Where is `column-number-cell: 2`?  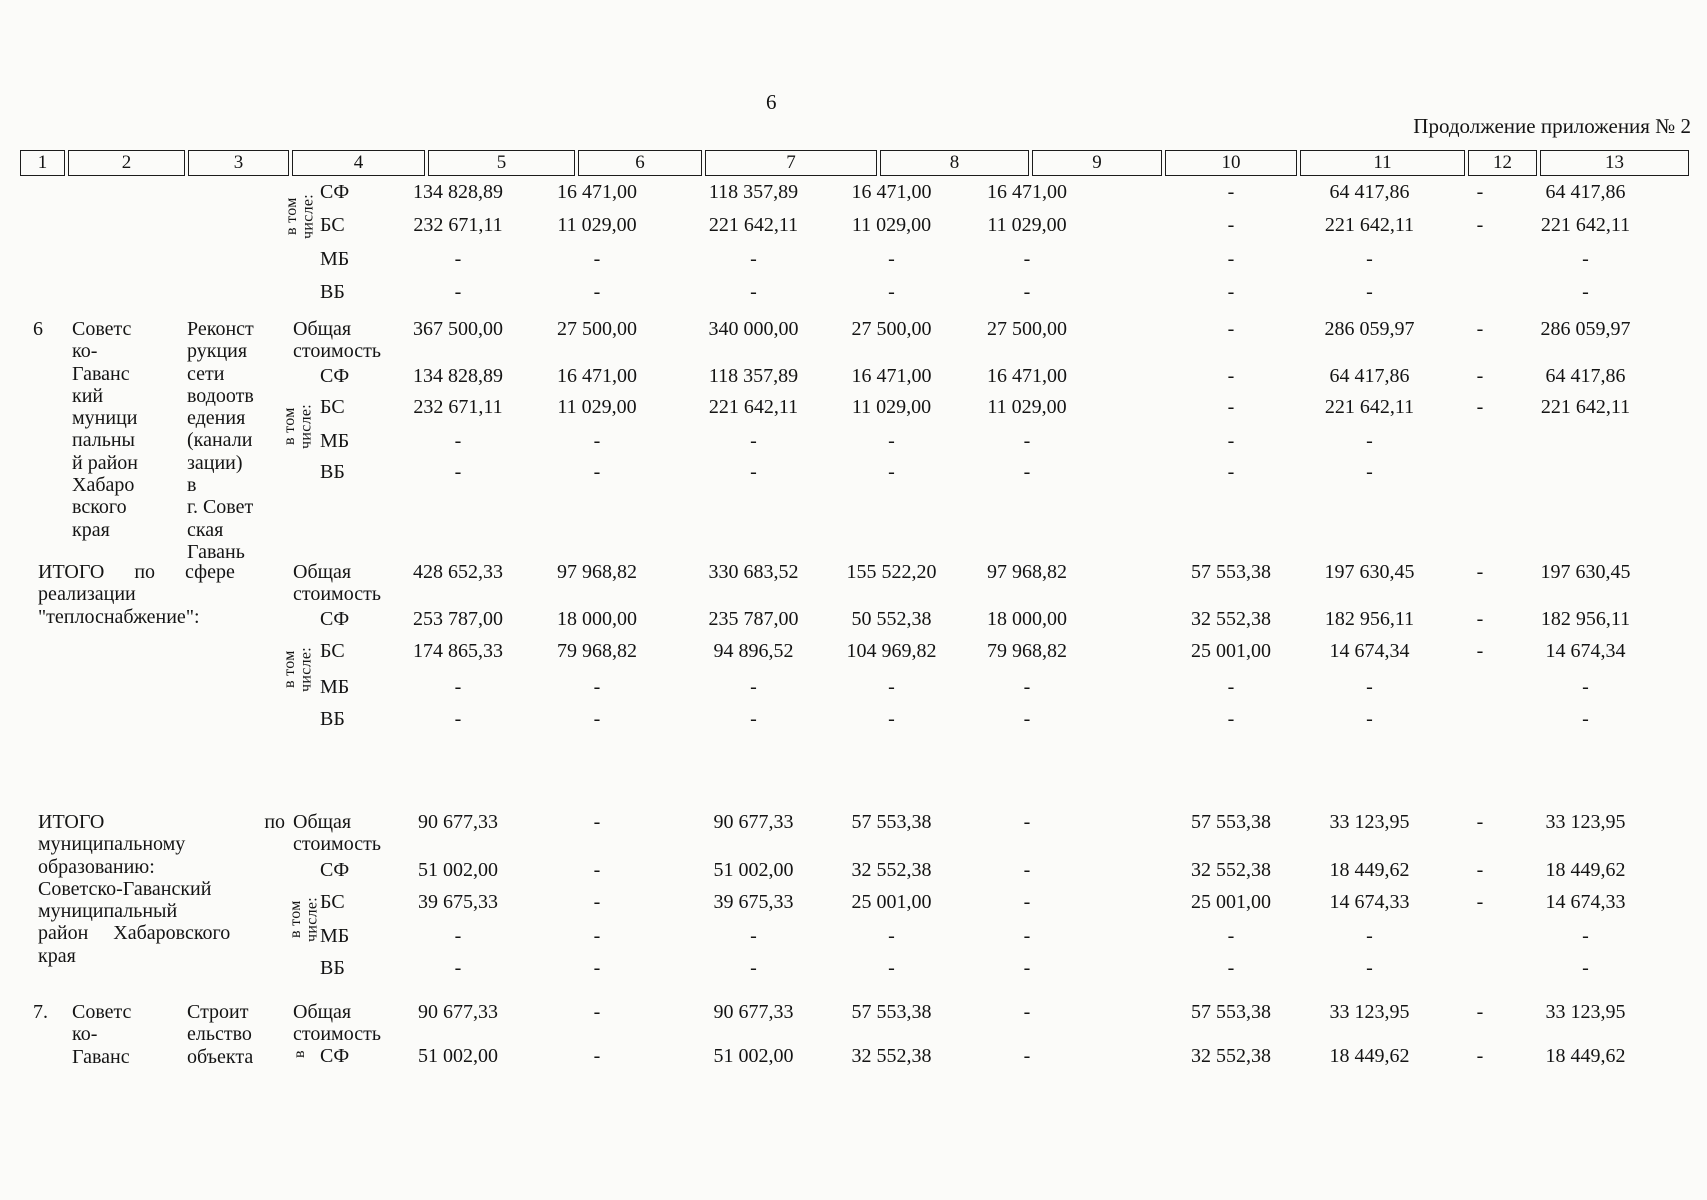
column-number-cell: 2 is located at coordinates (126, 163).